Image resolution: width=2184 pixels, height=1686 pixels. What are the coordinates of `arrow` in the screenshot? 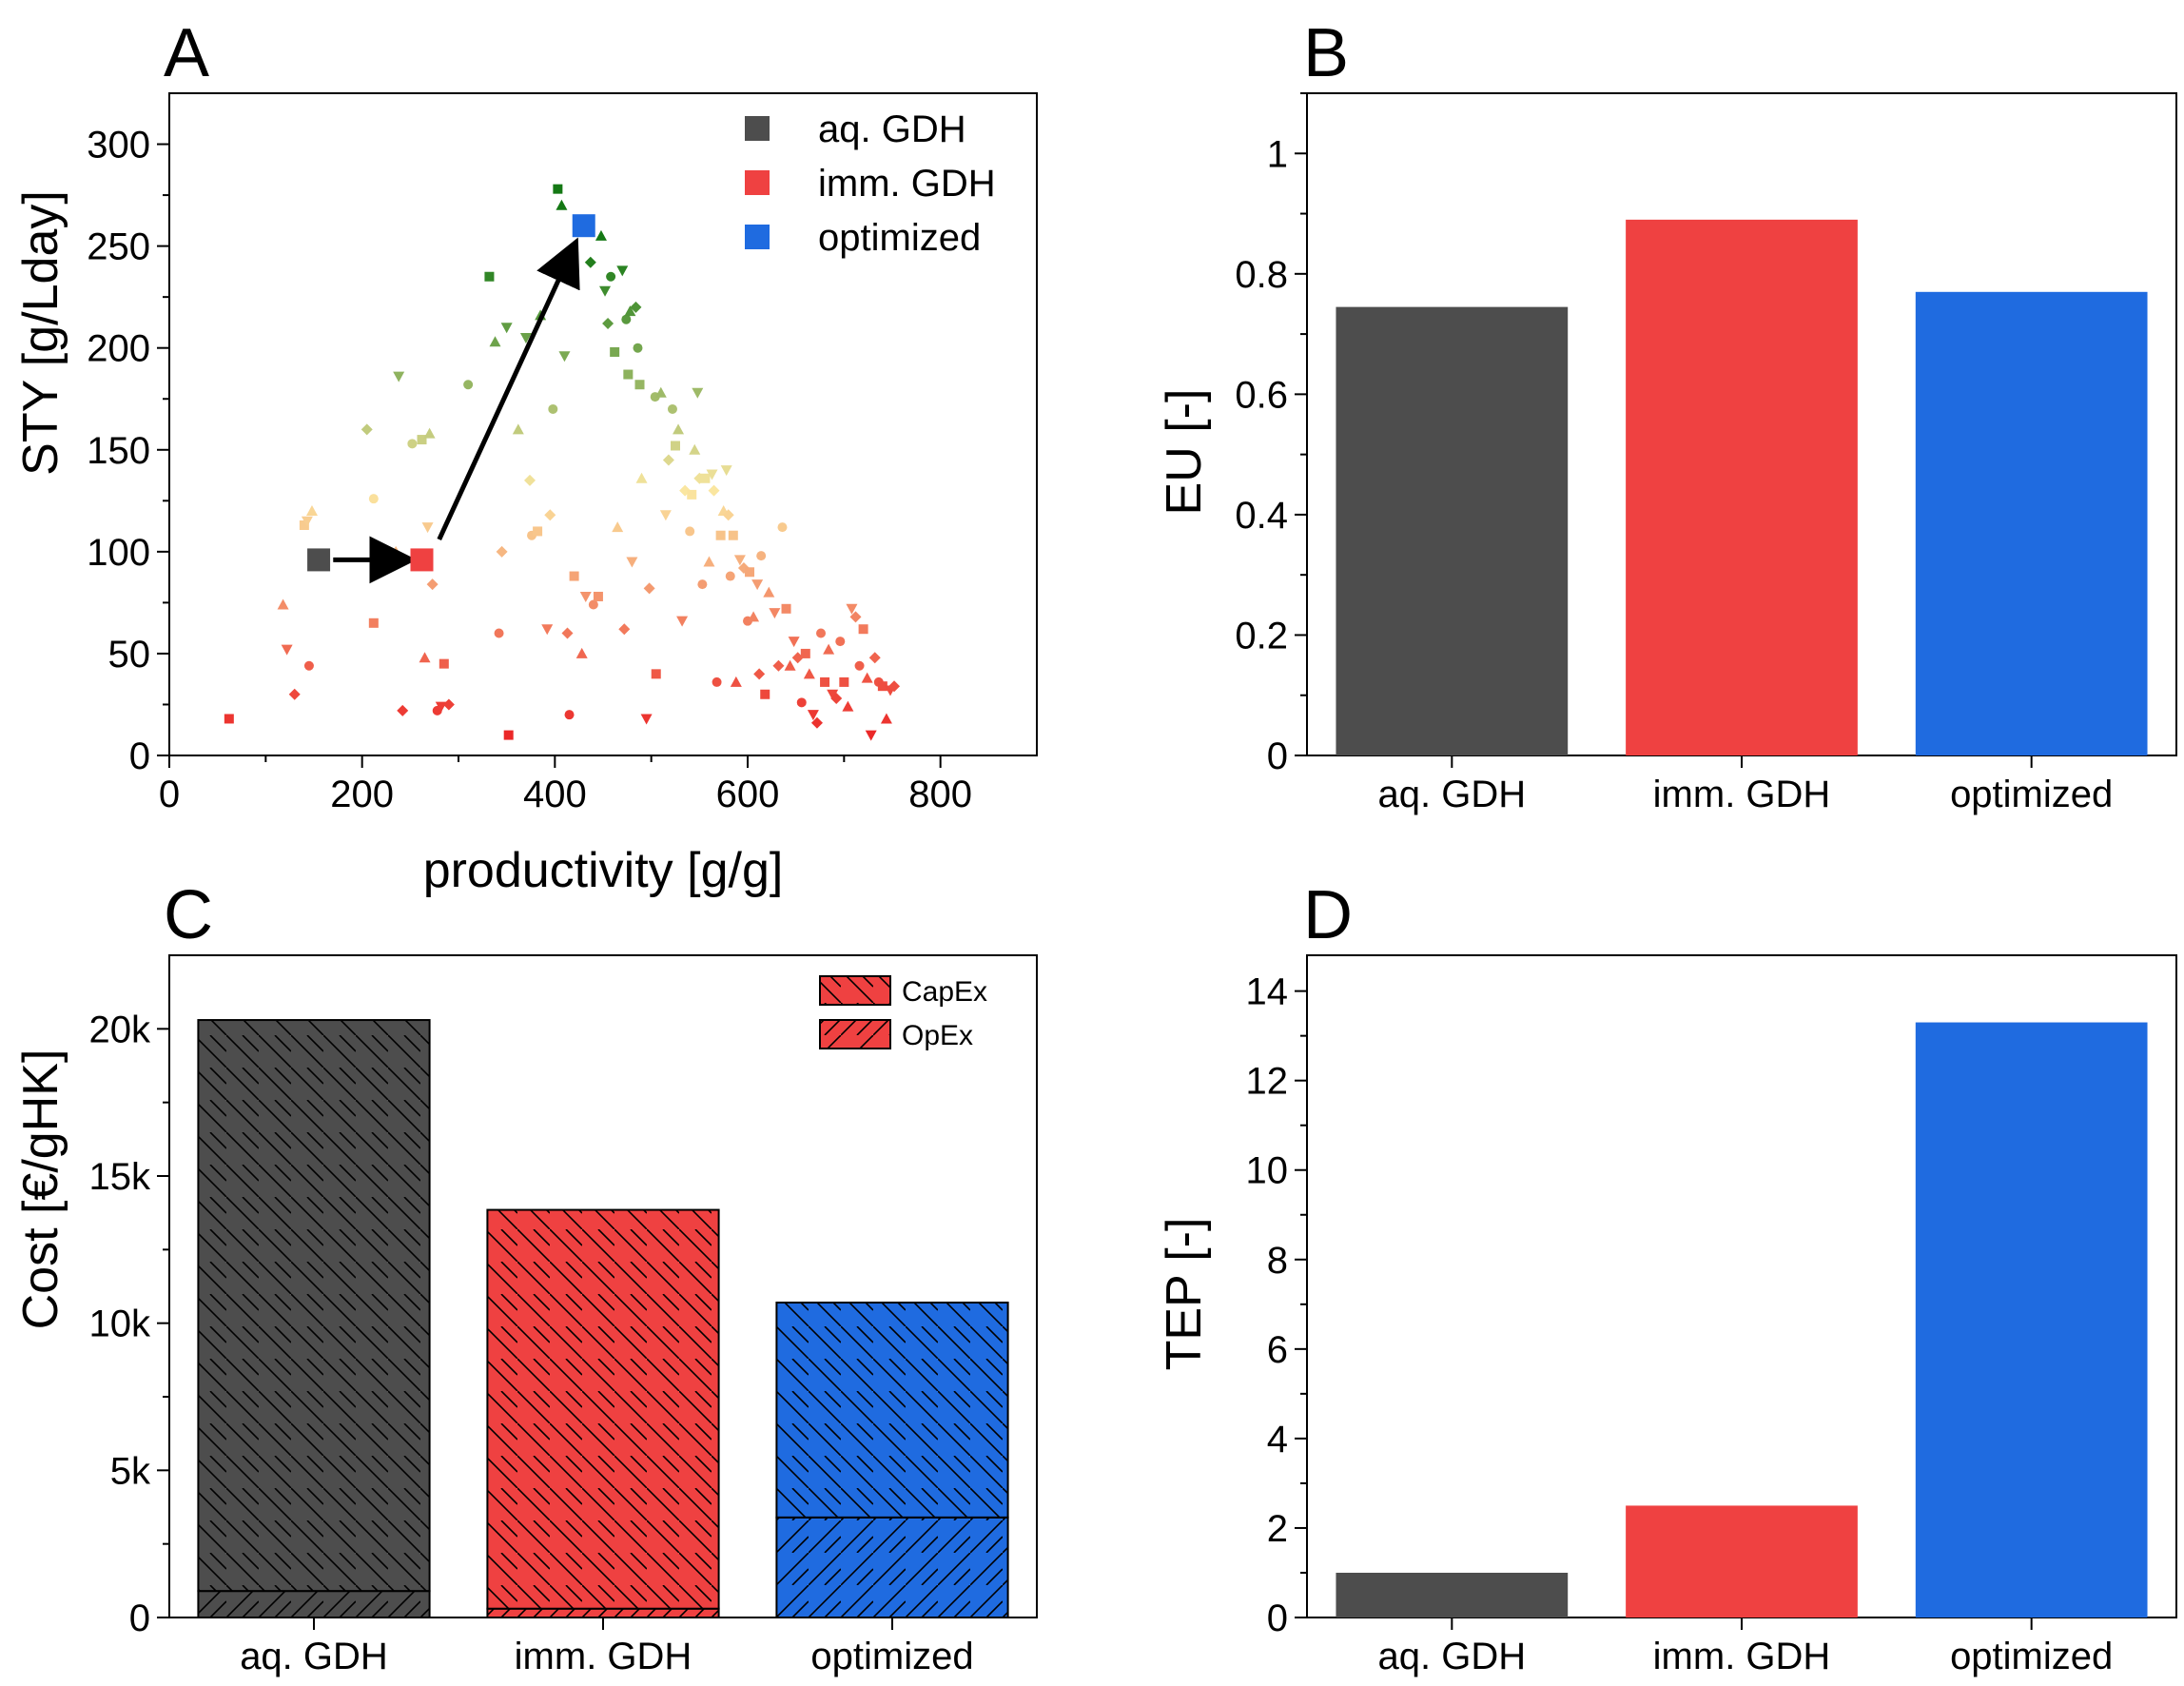 It's located at (508, 389).